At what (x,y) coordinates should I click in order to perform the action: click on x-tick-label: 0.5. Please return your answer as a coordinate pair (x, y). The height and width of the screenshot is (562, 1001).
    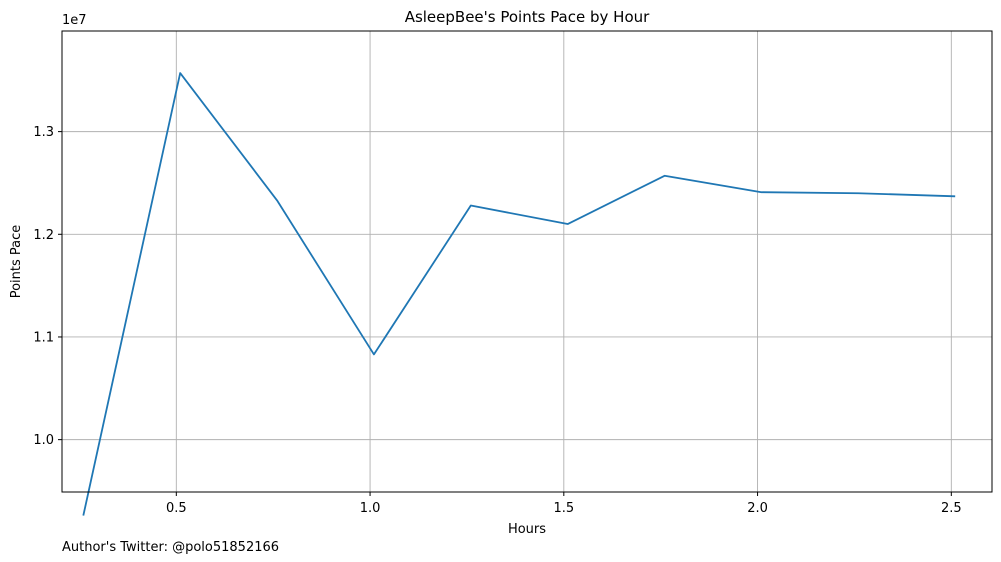
    Looking at the image, I should click on (176, 508).